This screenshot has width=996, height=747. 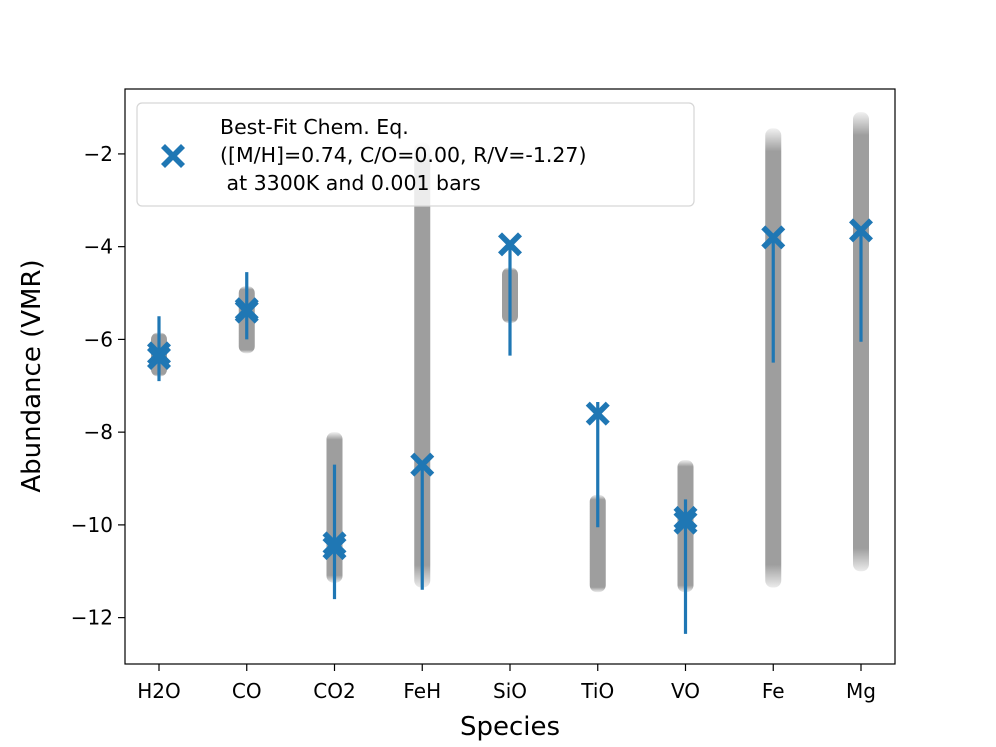 I want to click on best-fit-marker-mg, so click(x=861, y=230).